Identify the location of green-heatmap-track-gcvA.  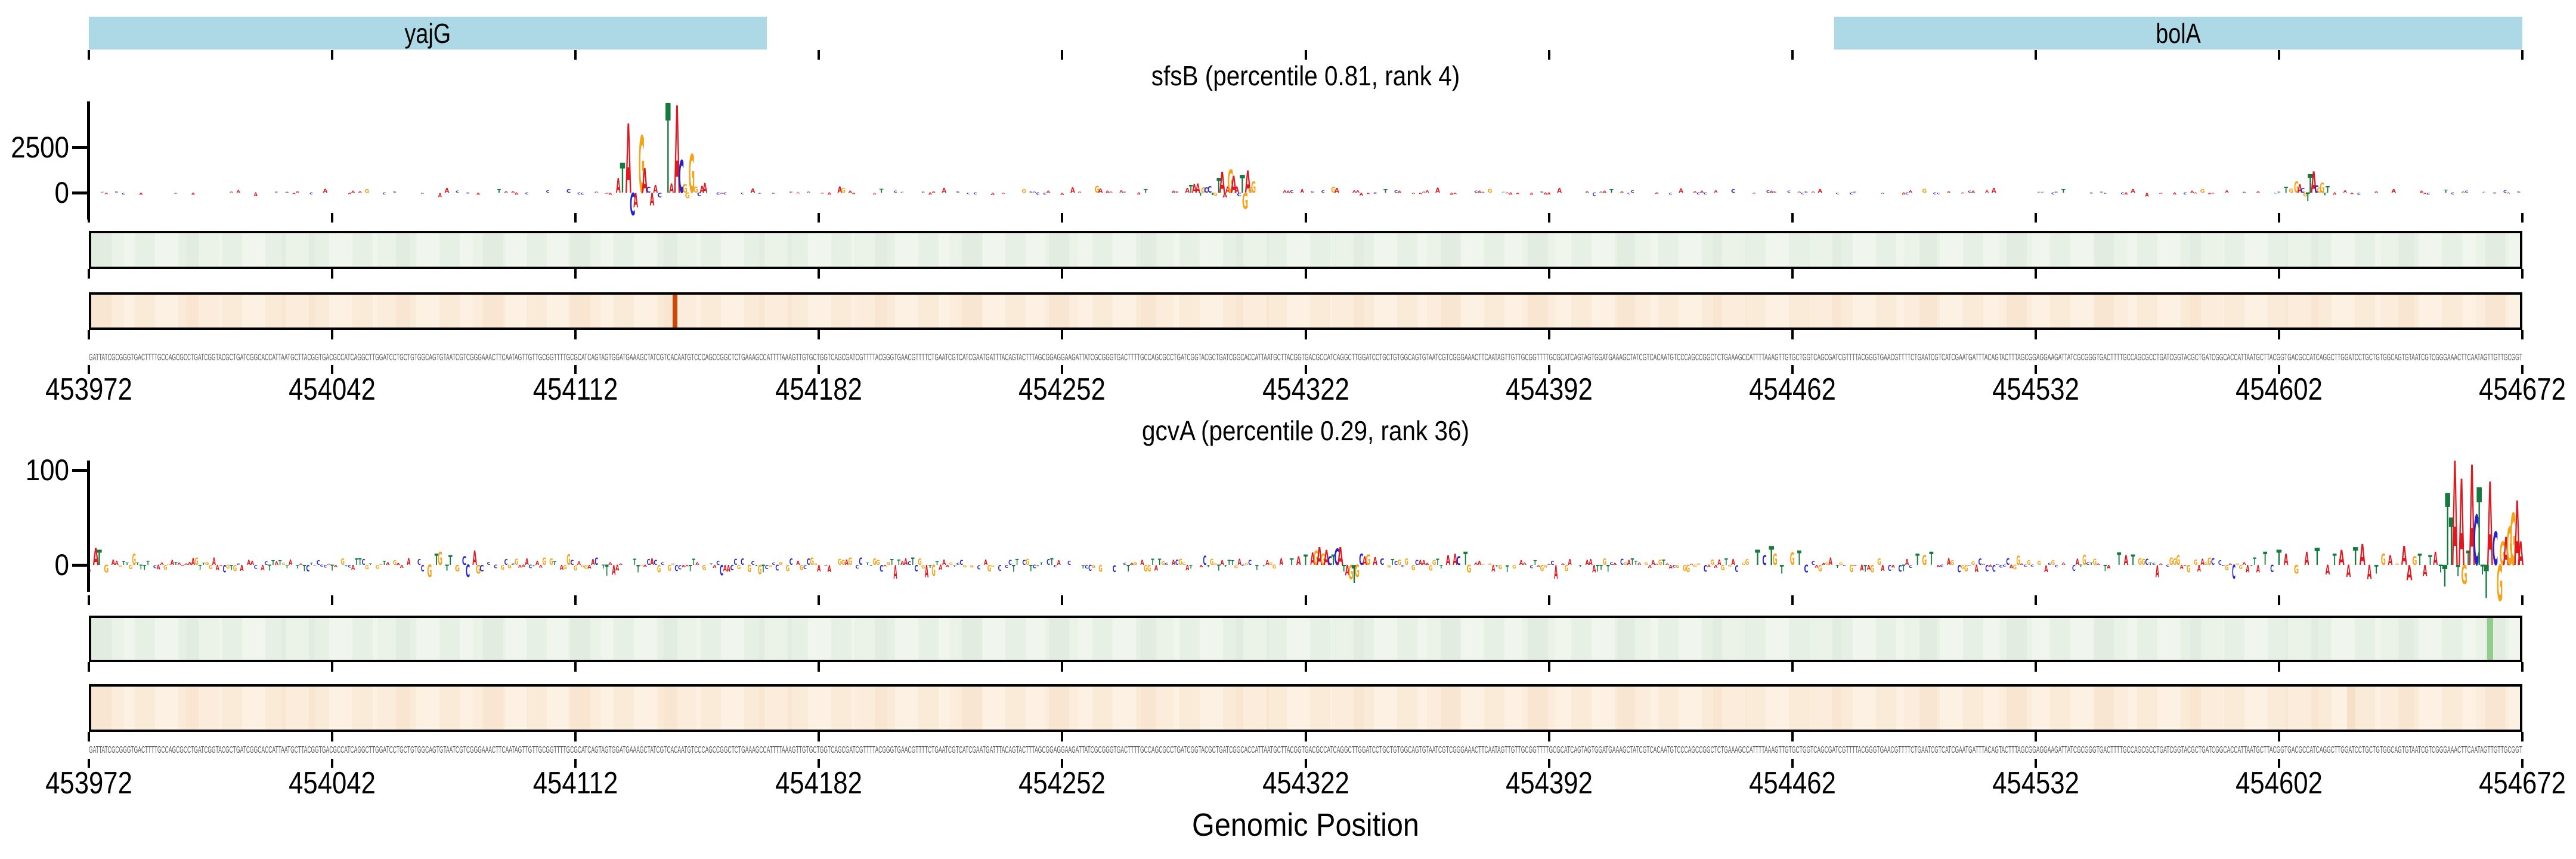
(1305, 639).